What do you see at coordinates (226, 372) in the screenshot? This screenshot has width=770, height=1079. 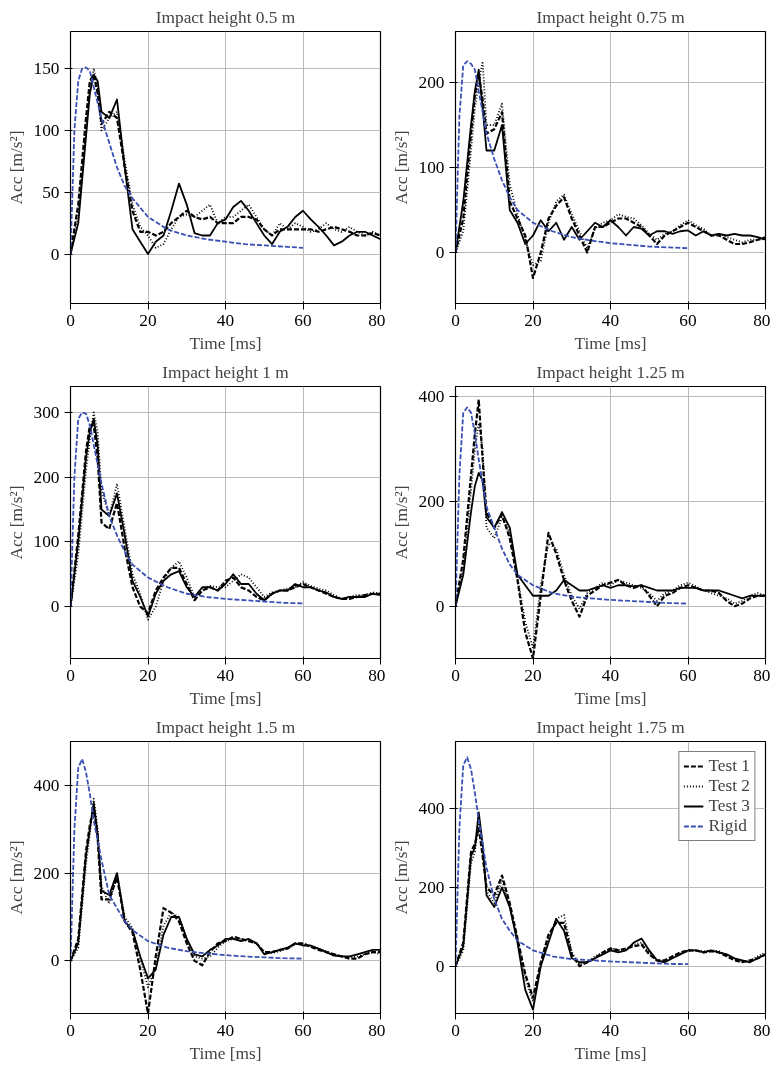 I see `chart-title: Impact height 1 m` at bounding box center [226, 372].